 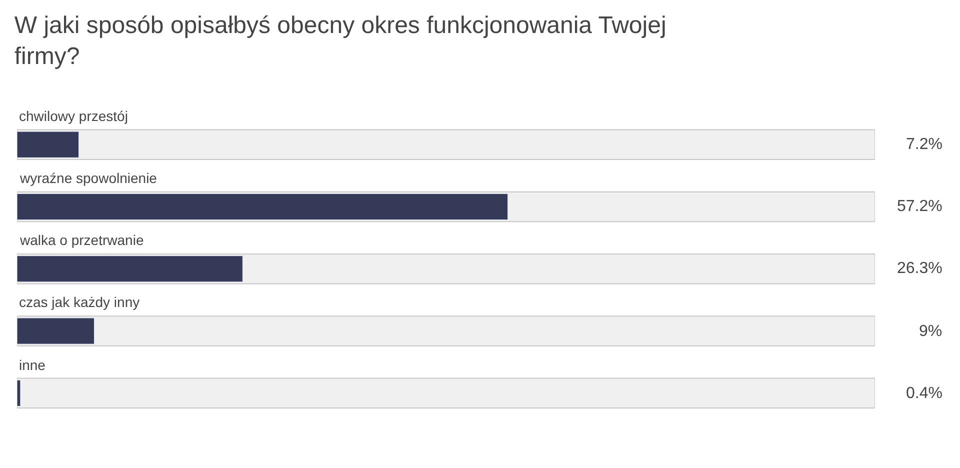 What do you see at coordinates (79, 302) in the screenshot?
I see `y-tick-label: czas jak każdy inny` at bounding box center [79, 302].